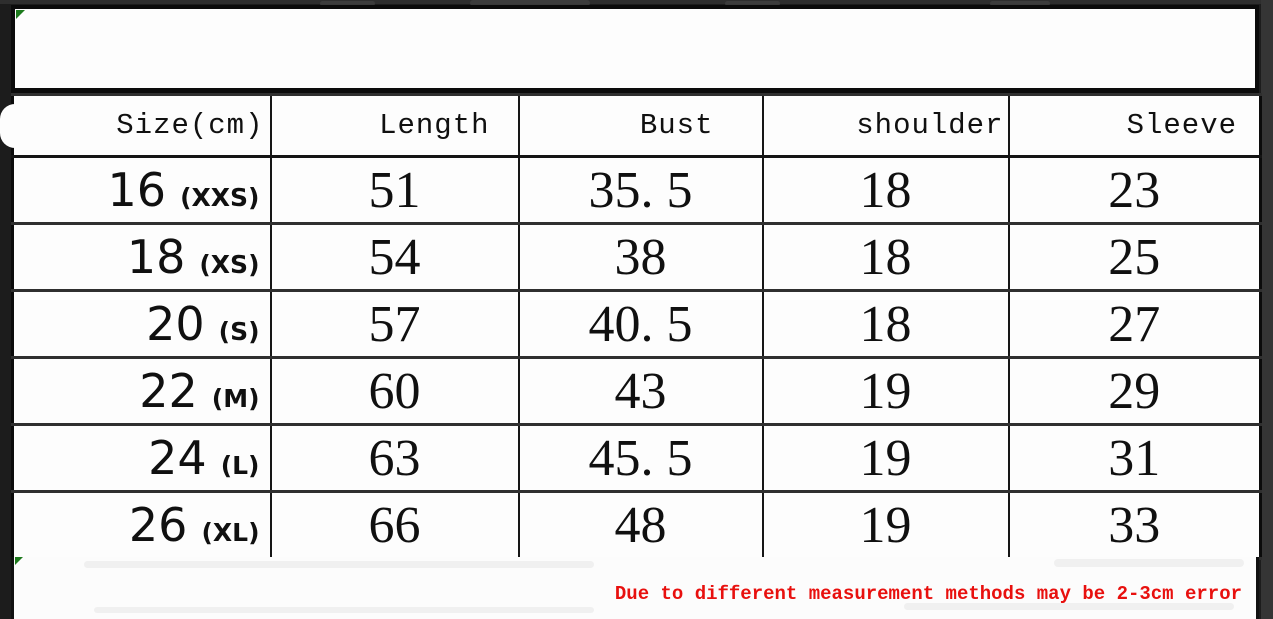  I want to click on sleeve-cell: 29, so click(1134, 391).